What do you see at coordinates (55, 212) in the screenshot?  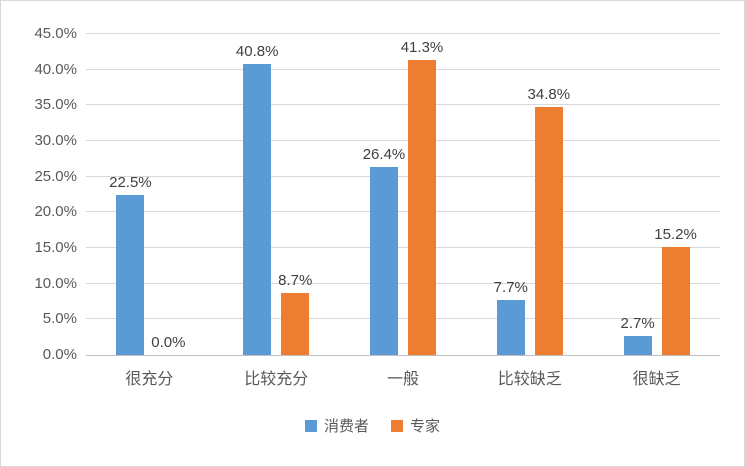 I see `y-tick-label: 20.0%` at bounding box center [55, 212].